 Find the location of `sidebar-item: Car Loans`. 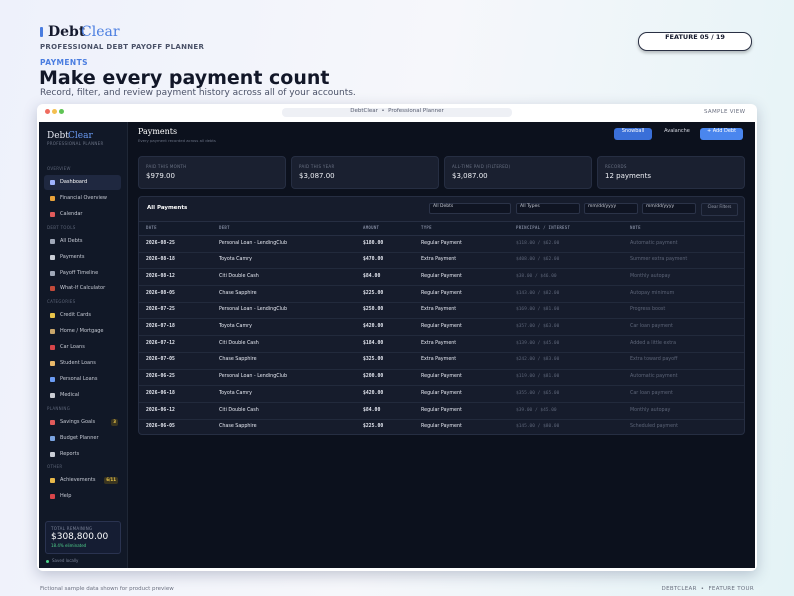

sidebar-item: Car Loans is located at coordinates (82, 347).